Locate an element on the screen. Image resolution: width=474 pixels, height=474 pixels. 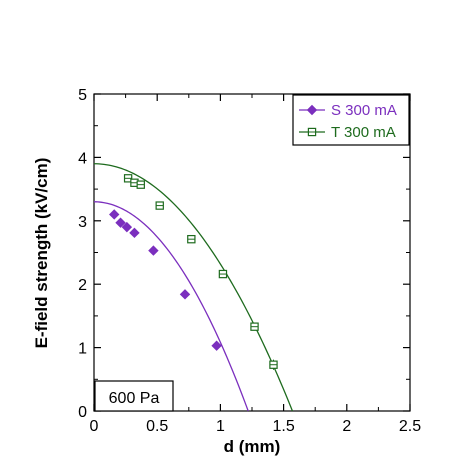
legend-label: T 300 mA is located at coordinates (363, 132).